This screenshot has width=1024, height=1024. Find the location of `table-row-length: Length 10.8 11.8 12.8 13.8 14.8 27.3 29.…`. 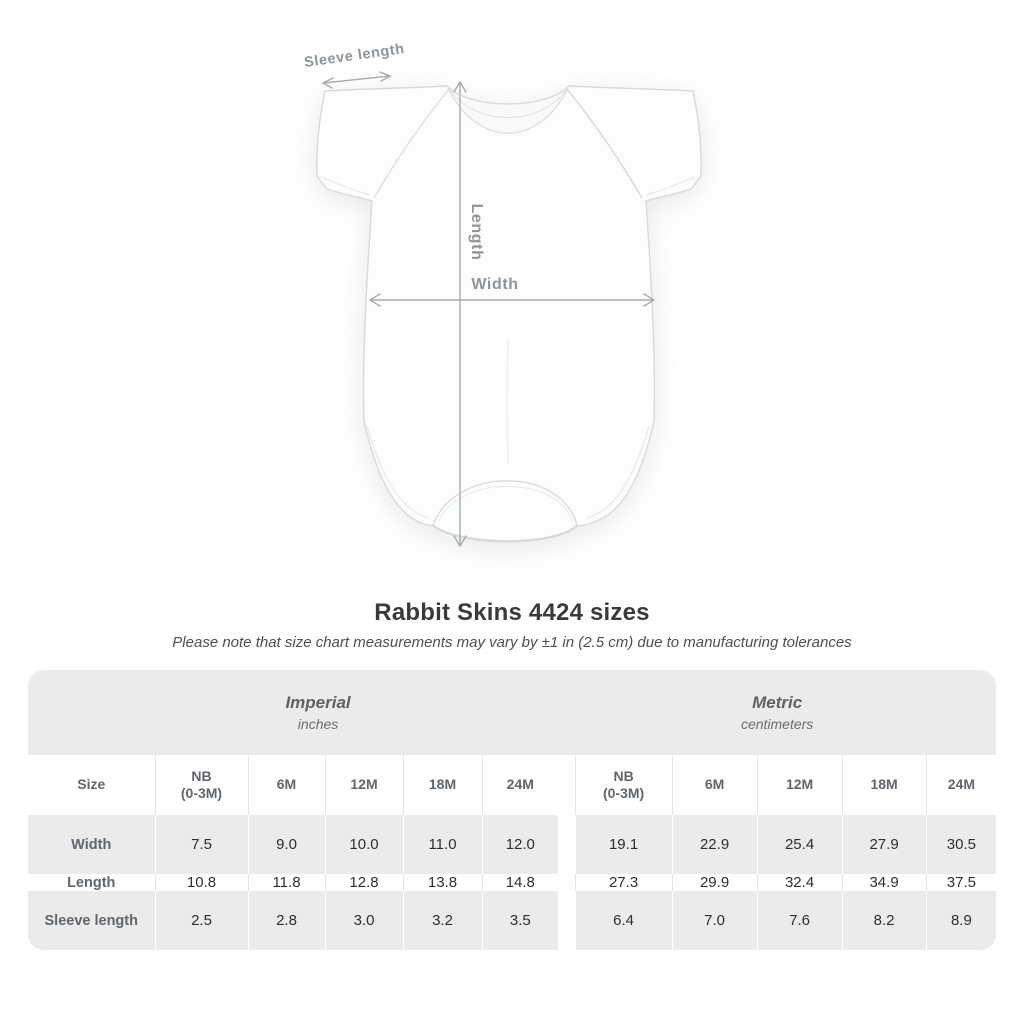

table-row-length: Length 10.8 11.8 12.8 13.8 14.8 27.3 29.… is located at coordinates (512, 882).